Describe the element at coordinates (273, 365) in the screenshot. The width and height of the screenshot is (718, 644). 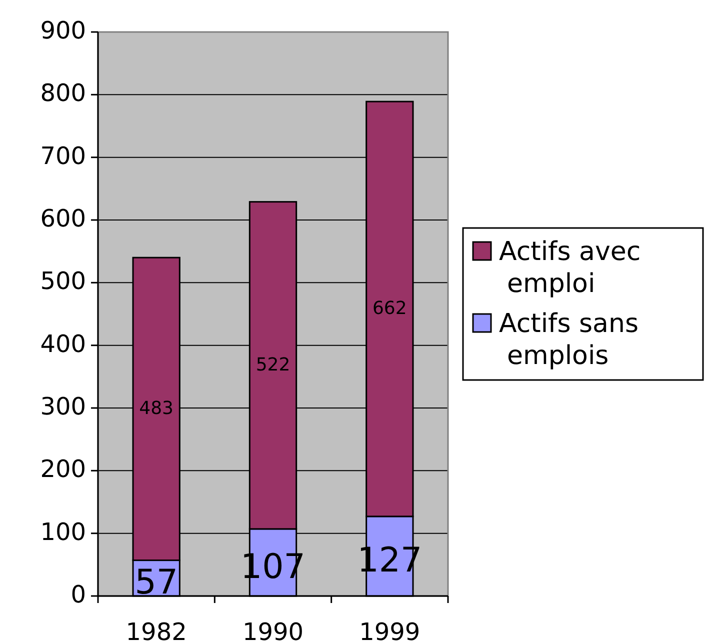
I see `data-label: 522` at that location.